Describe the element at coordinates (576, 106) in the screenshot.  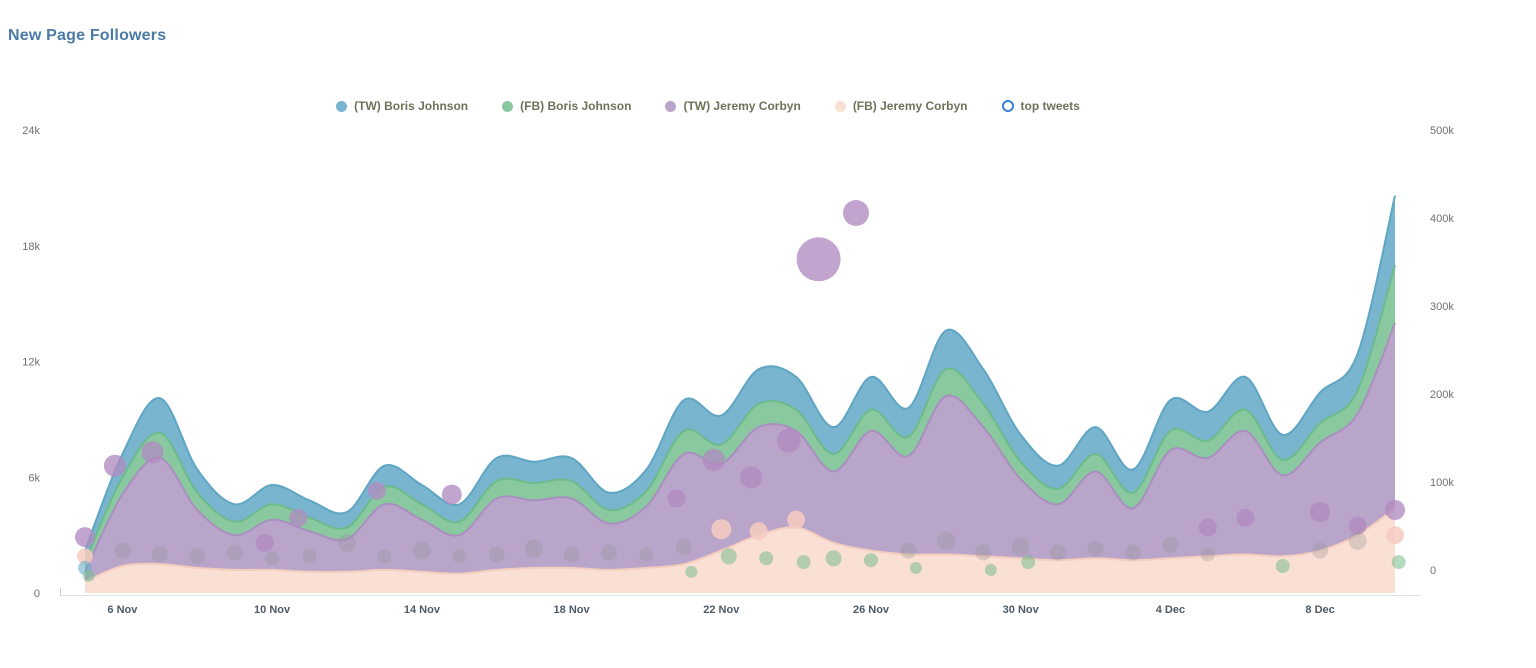
I see `legend-label: (FB) Boris Johnson` at that location.